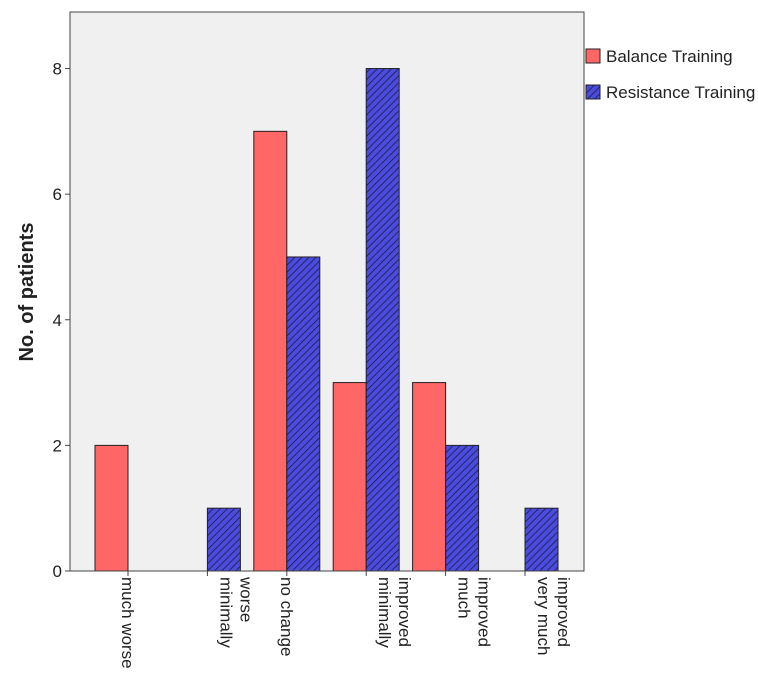 The width and height of the screenshot is (758, 685). I want to click on x-tick-label: minimallyworse, so click(235, 612).